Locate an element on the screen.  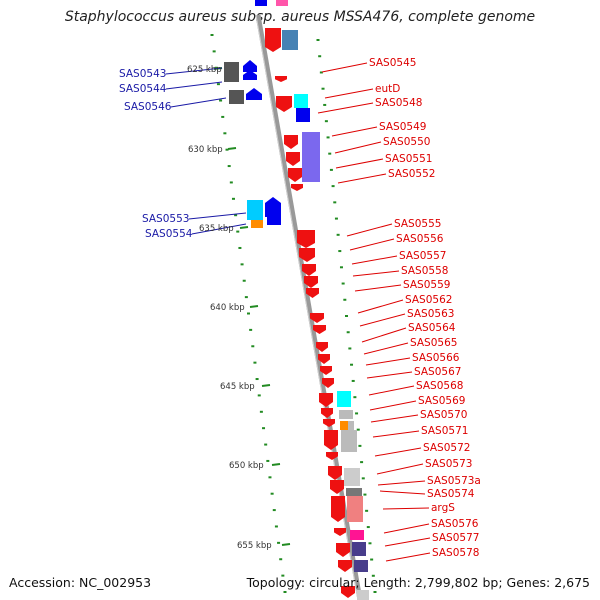
gene-label-sas0544: SAS0544 is located at coordinates (143, 89).